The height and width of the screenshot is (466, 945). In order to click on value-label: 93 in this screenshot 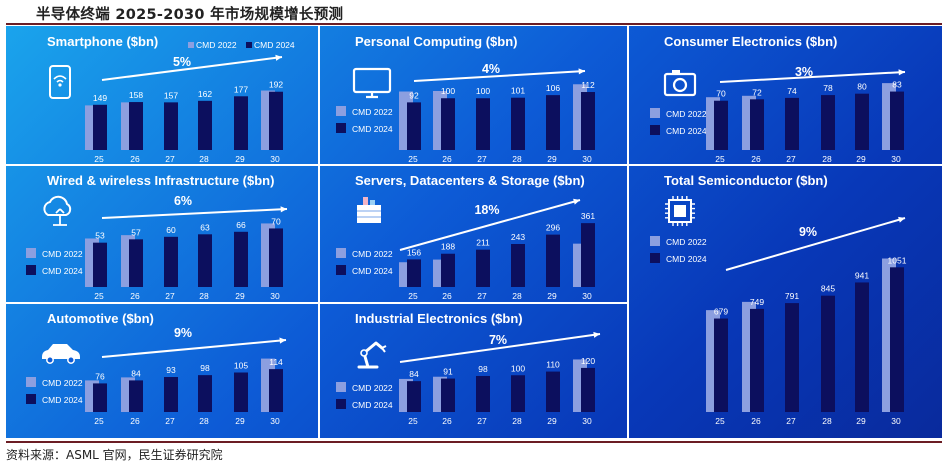, I will do `click(171, 370)`.